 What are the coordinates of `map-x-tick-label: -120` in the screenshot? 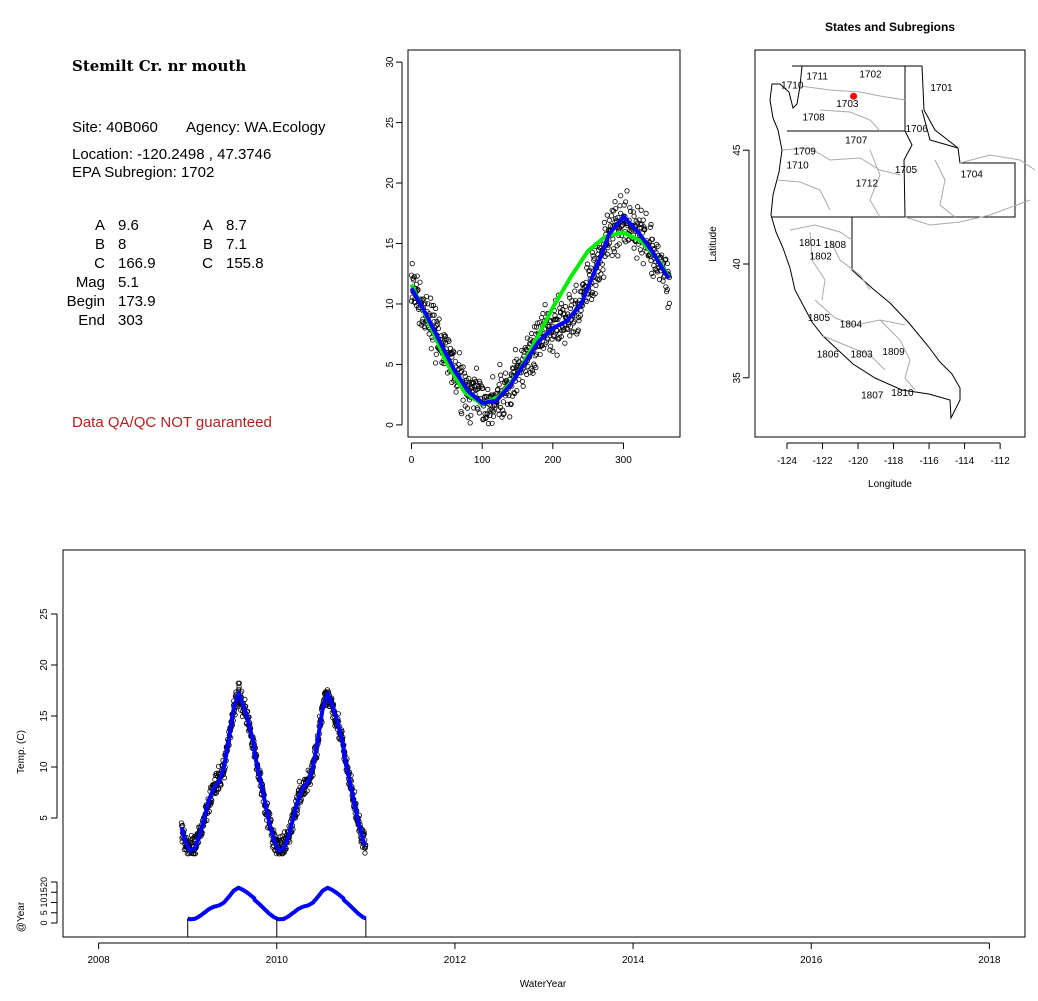 It's located at (858, 461).